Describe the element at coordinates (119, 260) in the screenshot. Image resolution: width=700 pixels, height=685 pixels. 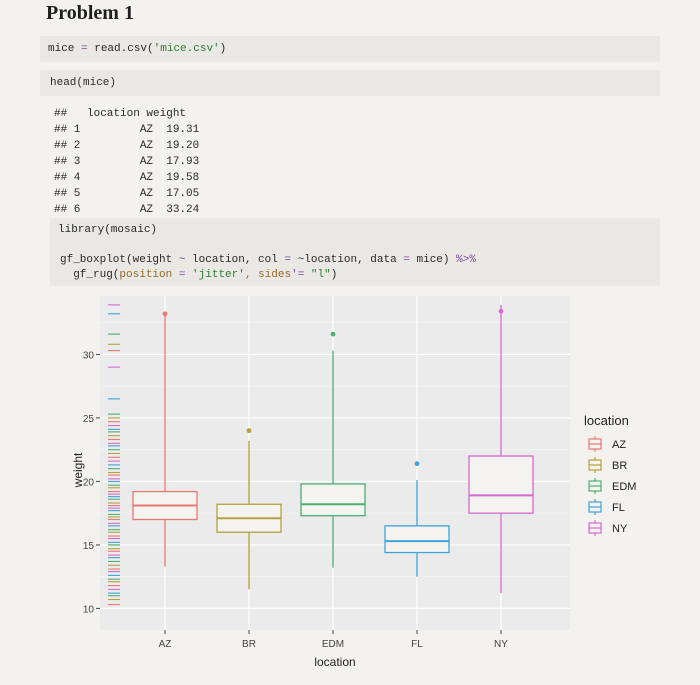
I see `code-part: gf_boxplot(weight` at that location.